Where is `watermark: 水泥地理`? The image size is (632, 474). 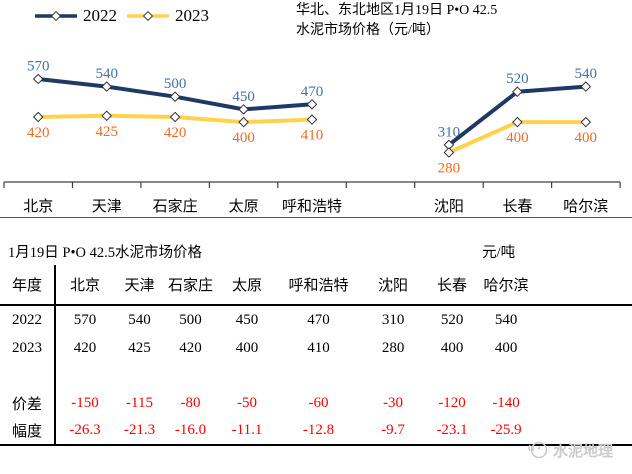
watermark: 水泥地理 is located at coordinates (570, 450).